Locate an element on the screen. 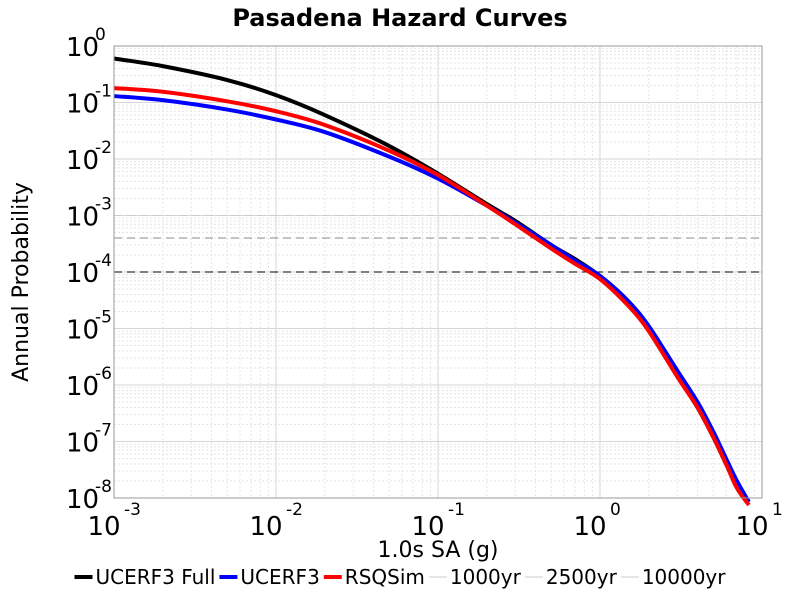 This screenshot has height=600, width=800. y-tick-label-exponent: -2 is located at coordinates (103, 148).